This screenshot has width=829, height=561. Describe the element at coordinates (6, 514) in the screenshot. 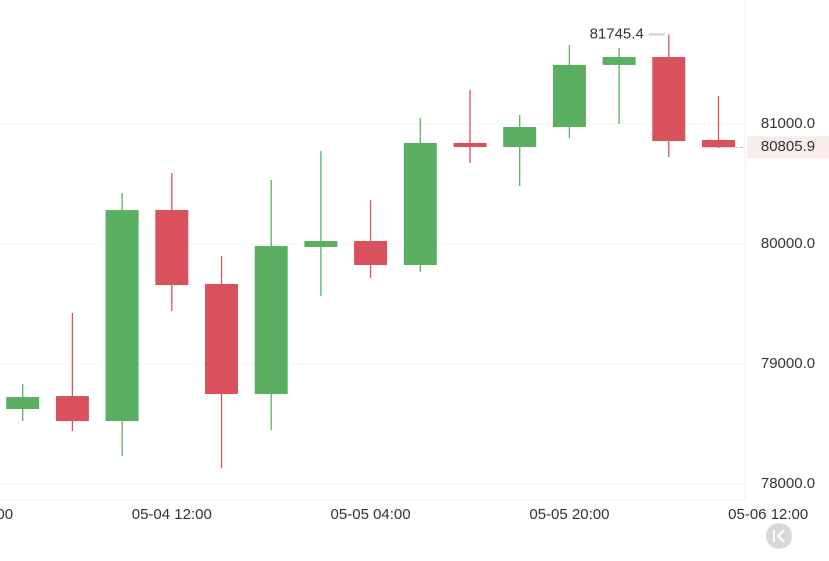

I see `x-tick-label: 05-03 20:00` at that location.